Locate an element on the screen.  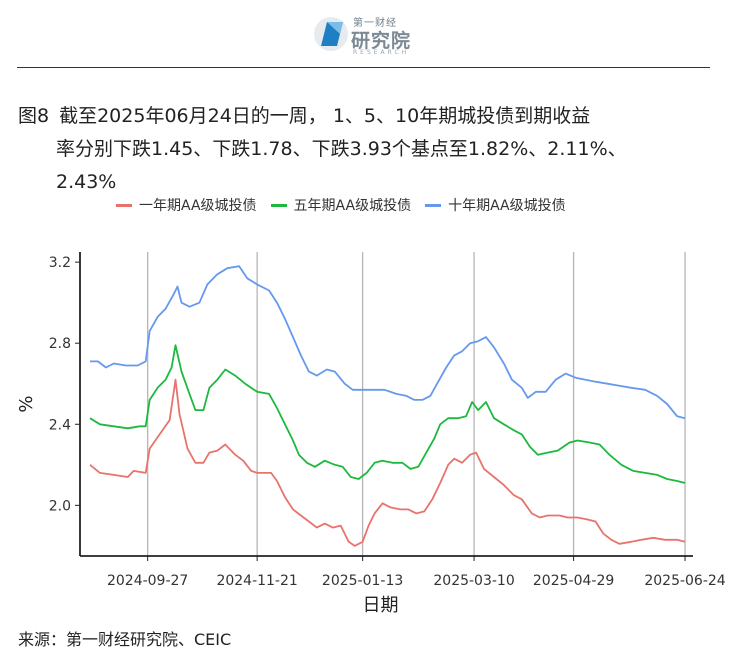
y-tick-label: 2.4 is located at coordinates (60, 425).